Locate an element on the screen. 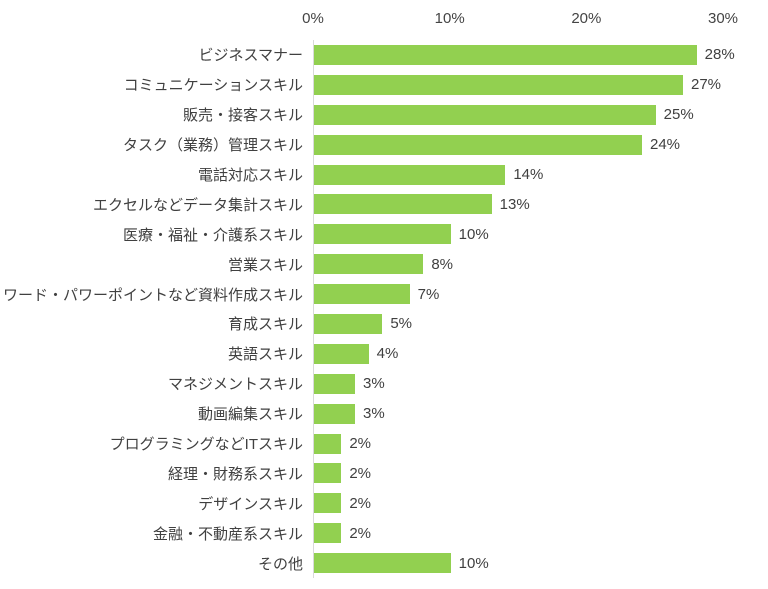  bar-row: タスク（業務）管理スキル 24% is located at coordinates (384, 145).